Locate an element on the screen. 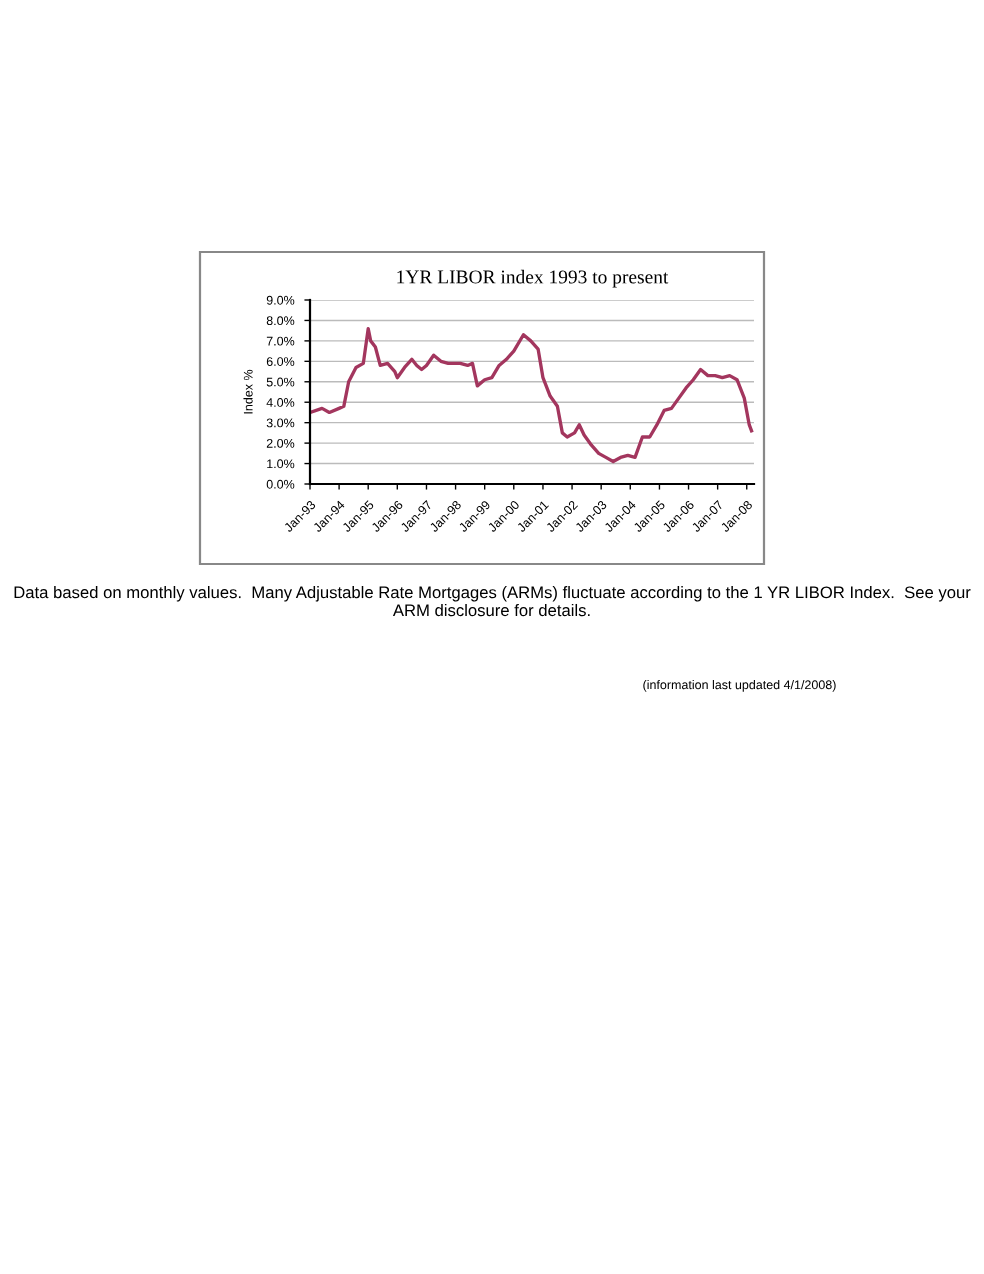  line-series is located at coordinates (532, 395).